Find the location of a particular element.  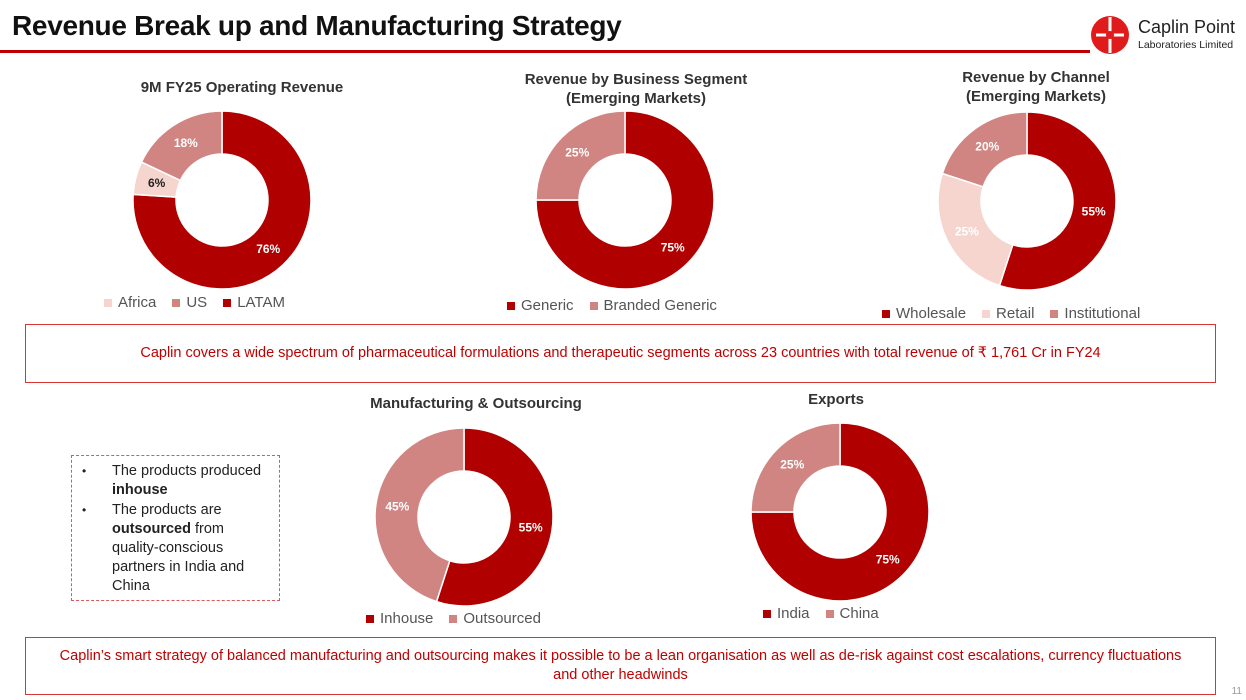

channel-legend-label: Institutional is located at coordinates (1102, 313).